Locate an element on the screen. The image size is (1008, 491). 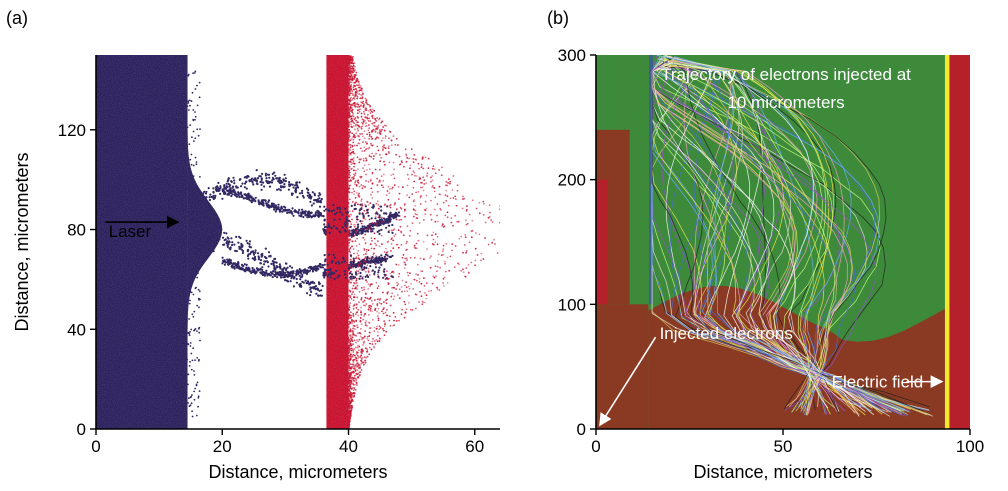
panel-b-y-tick-label: 200 is located at coordinates (572, 180).